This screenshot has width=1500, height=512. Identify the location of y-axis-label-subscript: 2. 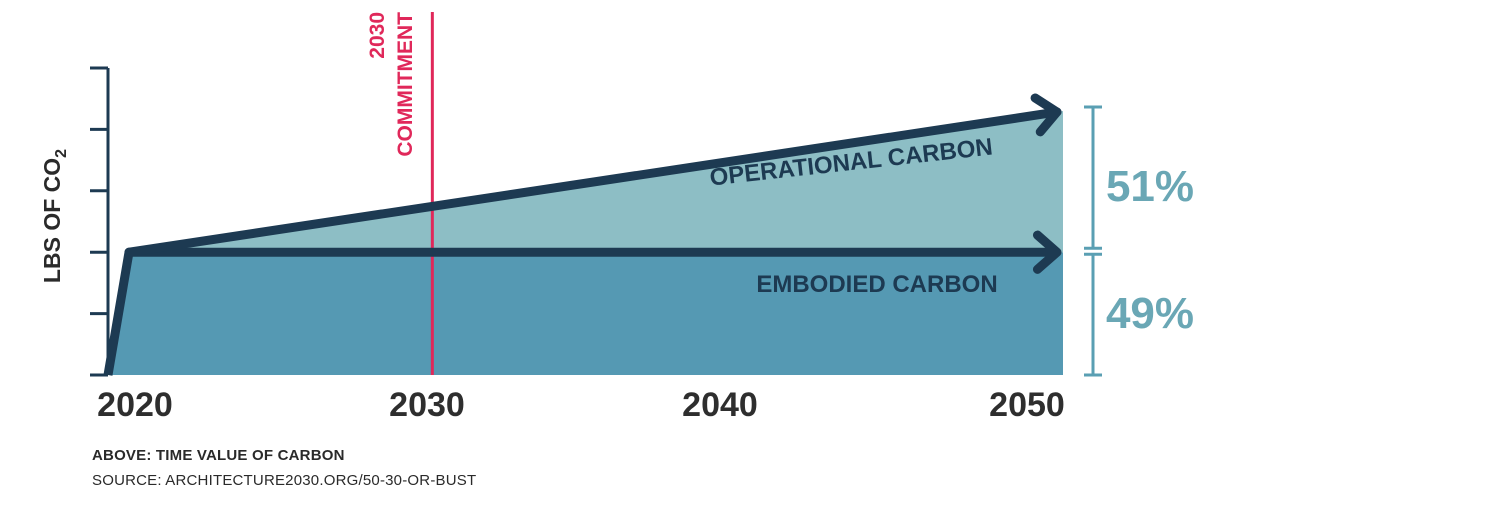
(61, 153).